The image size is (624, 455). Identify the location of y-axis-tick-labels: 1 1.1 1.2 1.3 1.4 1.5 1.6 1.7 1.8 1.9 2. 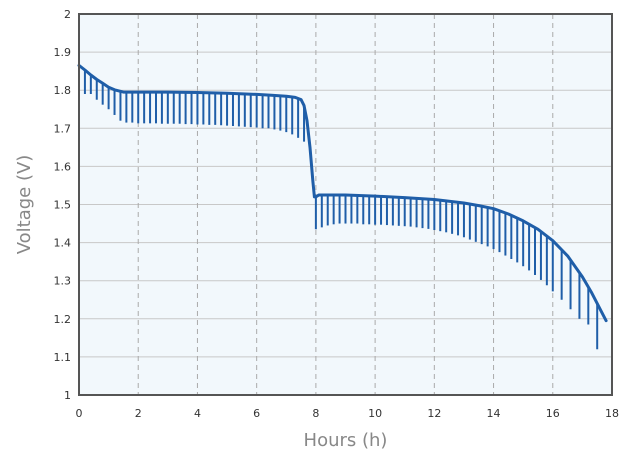
(63, 205).